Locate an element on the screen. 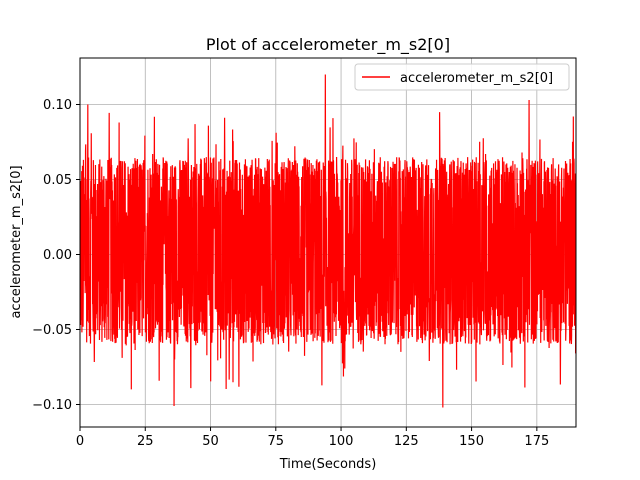 The image size is (640, 480). x-tick-label: 150 is located at coordinates (471, 441).